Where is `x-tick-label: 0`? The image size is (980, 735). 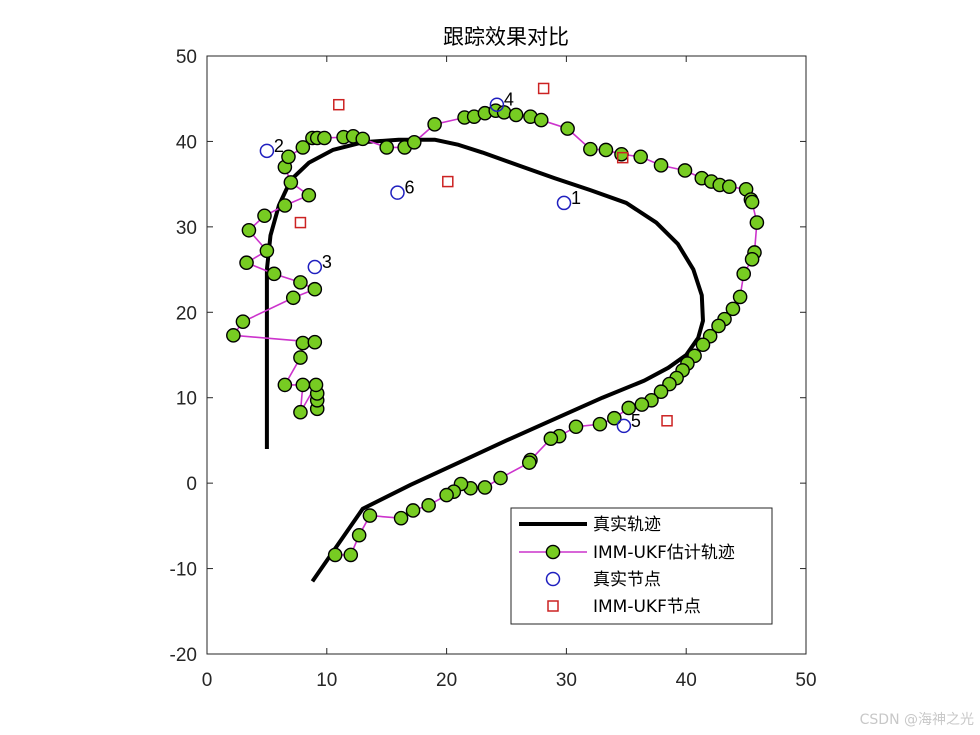
x-tick-label: 0 is located at coordinates (207, 680).